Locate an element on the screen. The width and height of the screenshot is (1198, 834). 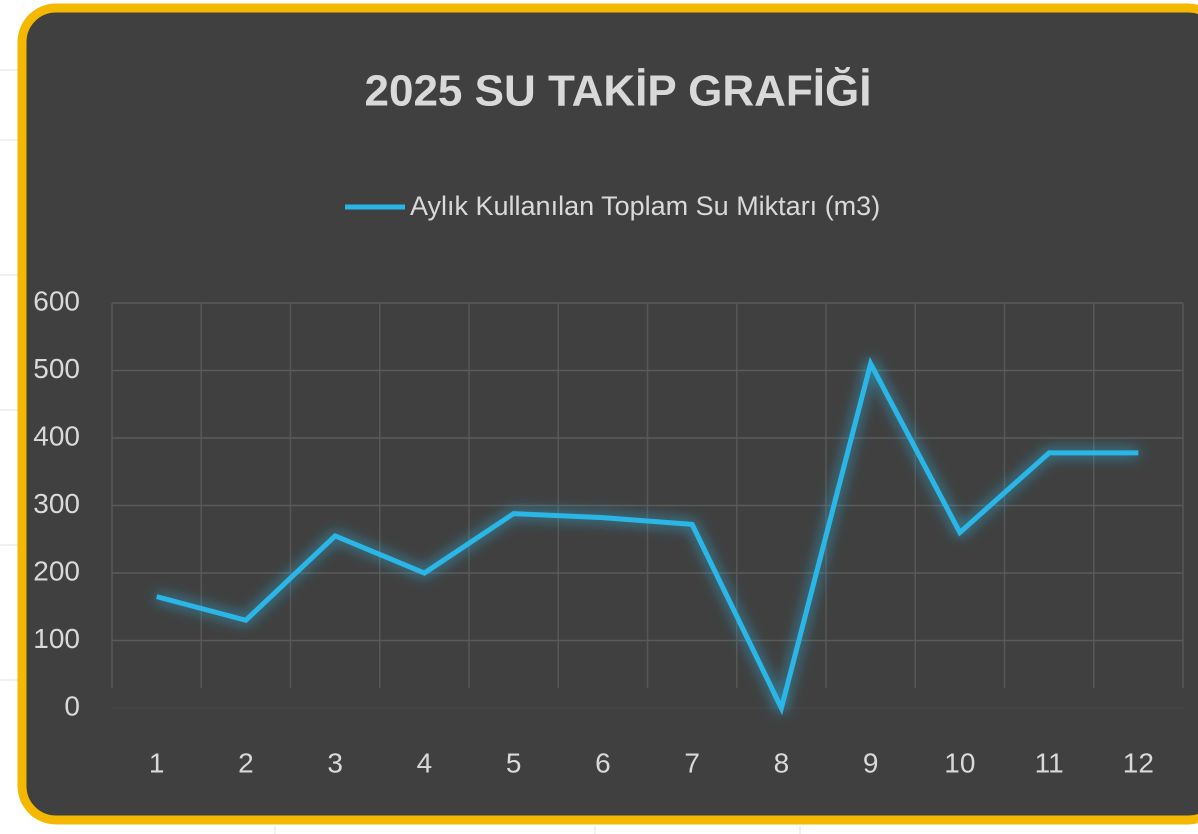
chart-title: 2025 SU TAKİP GRAFİĞİ is located at coordinates (618, 91).